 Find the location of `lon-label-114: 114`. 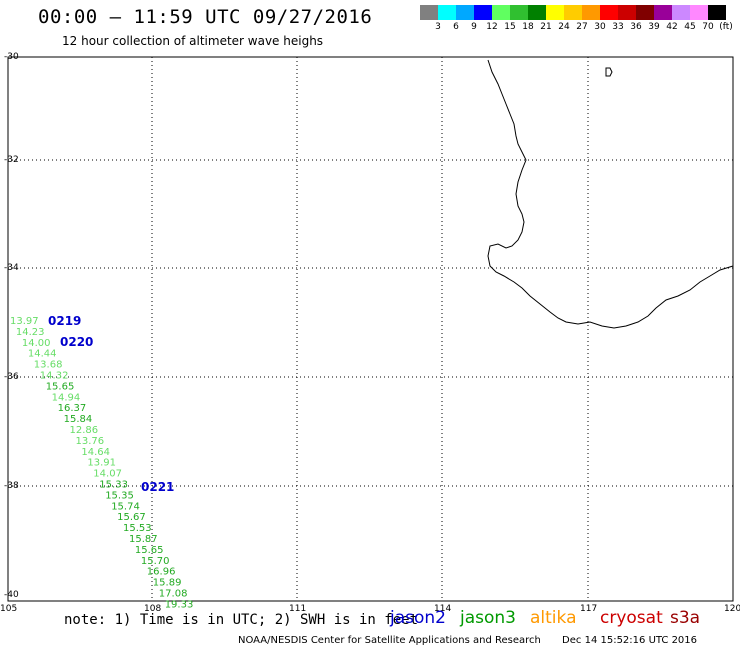

lon-label-114: 114 is located at coordinates (443, 609).